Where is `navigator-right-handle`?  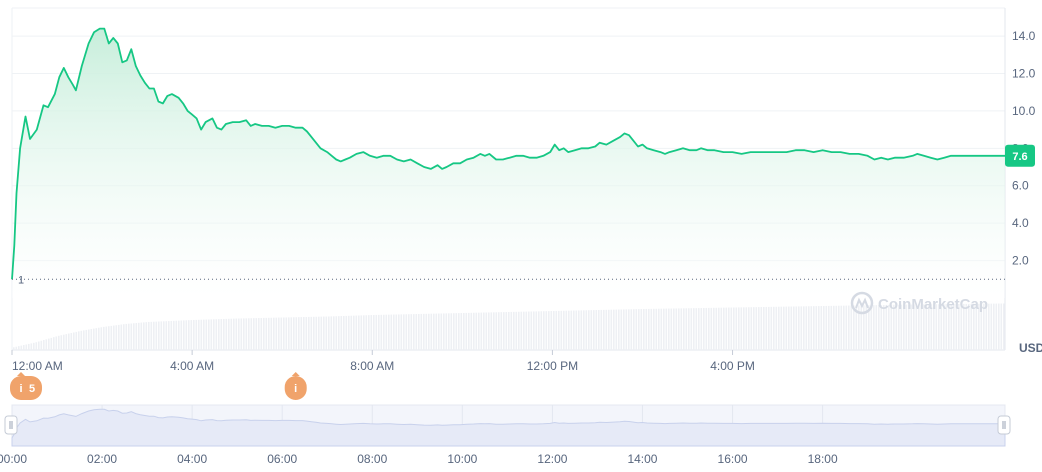
navigator-right-handle is located at coordinates (1004, 425).